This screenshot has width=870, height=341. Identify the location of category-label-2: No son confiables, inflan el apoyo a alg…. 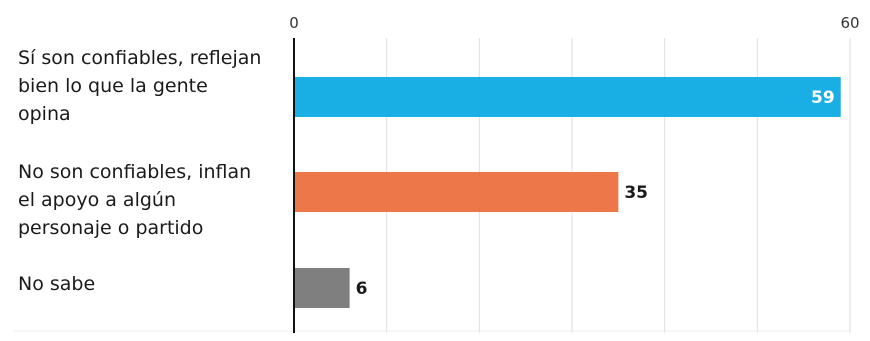
(135, 200).